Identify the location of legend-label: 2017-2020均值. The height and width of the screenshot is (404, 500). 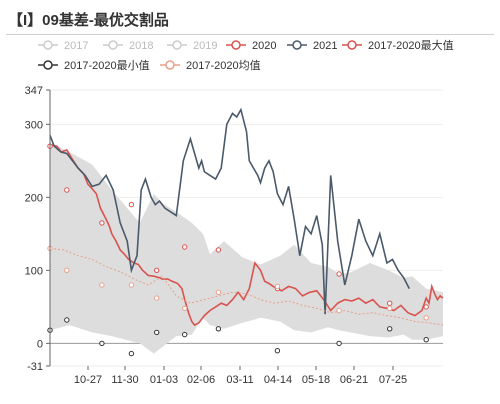
(223, 65).